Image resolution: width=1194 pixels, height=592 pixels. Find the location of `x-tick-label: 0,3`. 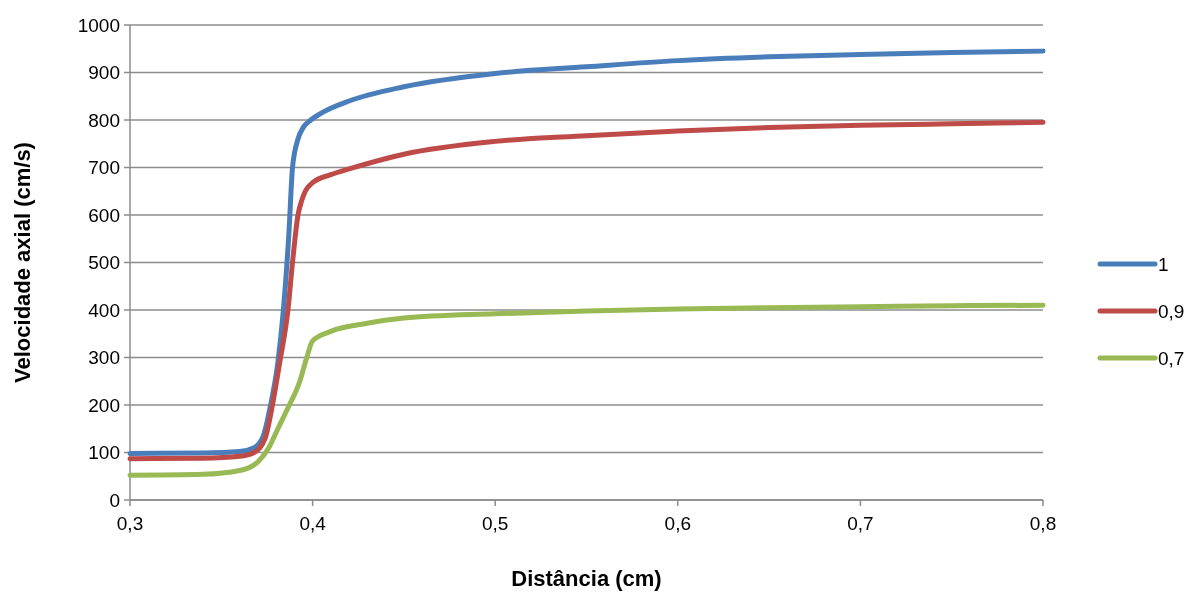

x-tick-label: 0,3 is located at coordinates (130, 523).